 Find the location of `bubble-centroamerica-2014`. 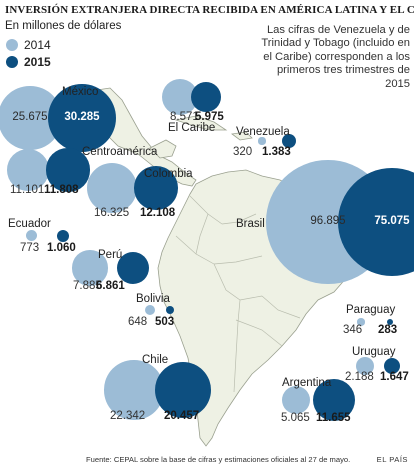

bubble-centroamerica-2014 is located at coordinates (28, 170).